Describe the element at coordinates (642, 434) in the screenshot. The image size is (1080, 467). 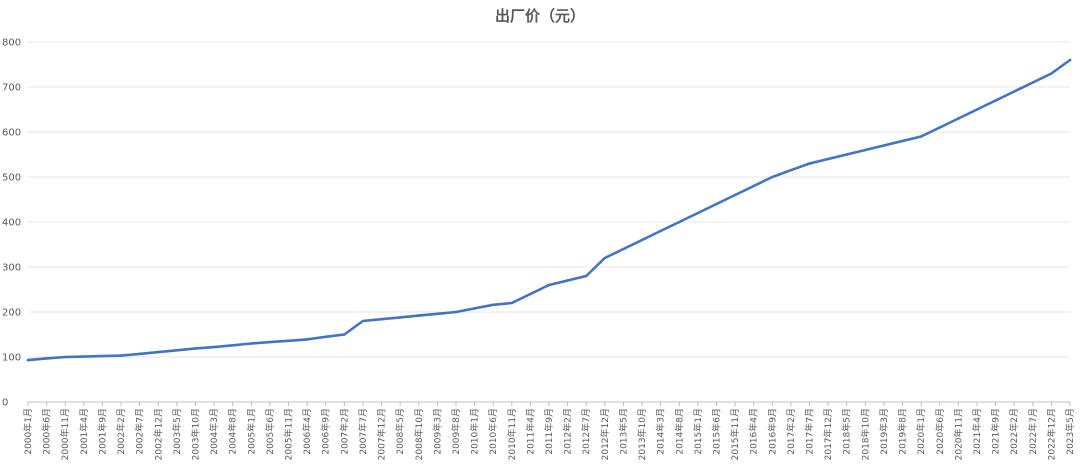
I see `x-tick-label: 2013年10月` at that location.